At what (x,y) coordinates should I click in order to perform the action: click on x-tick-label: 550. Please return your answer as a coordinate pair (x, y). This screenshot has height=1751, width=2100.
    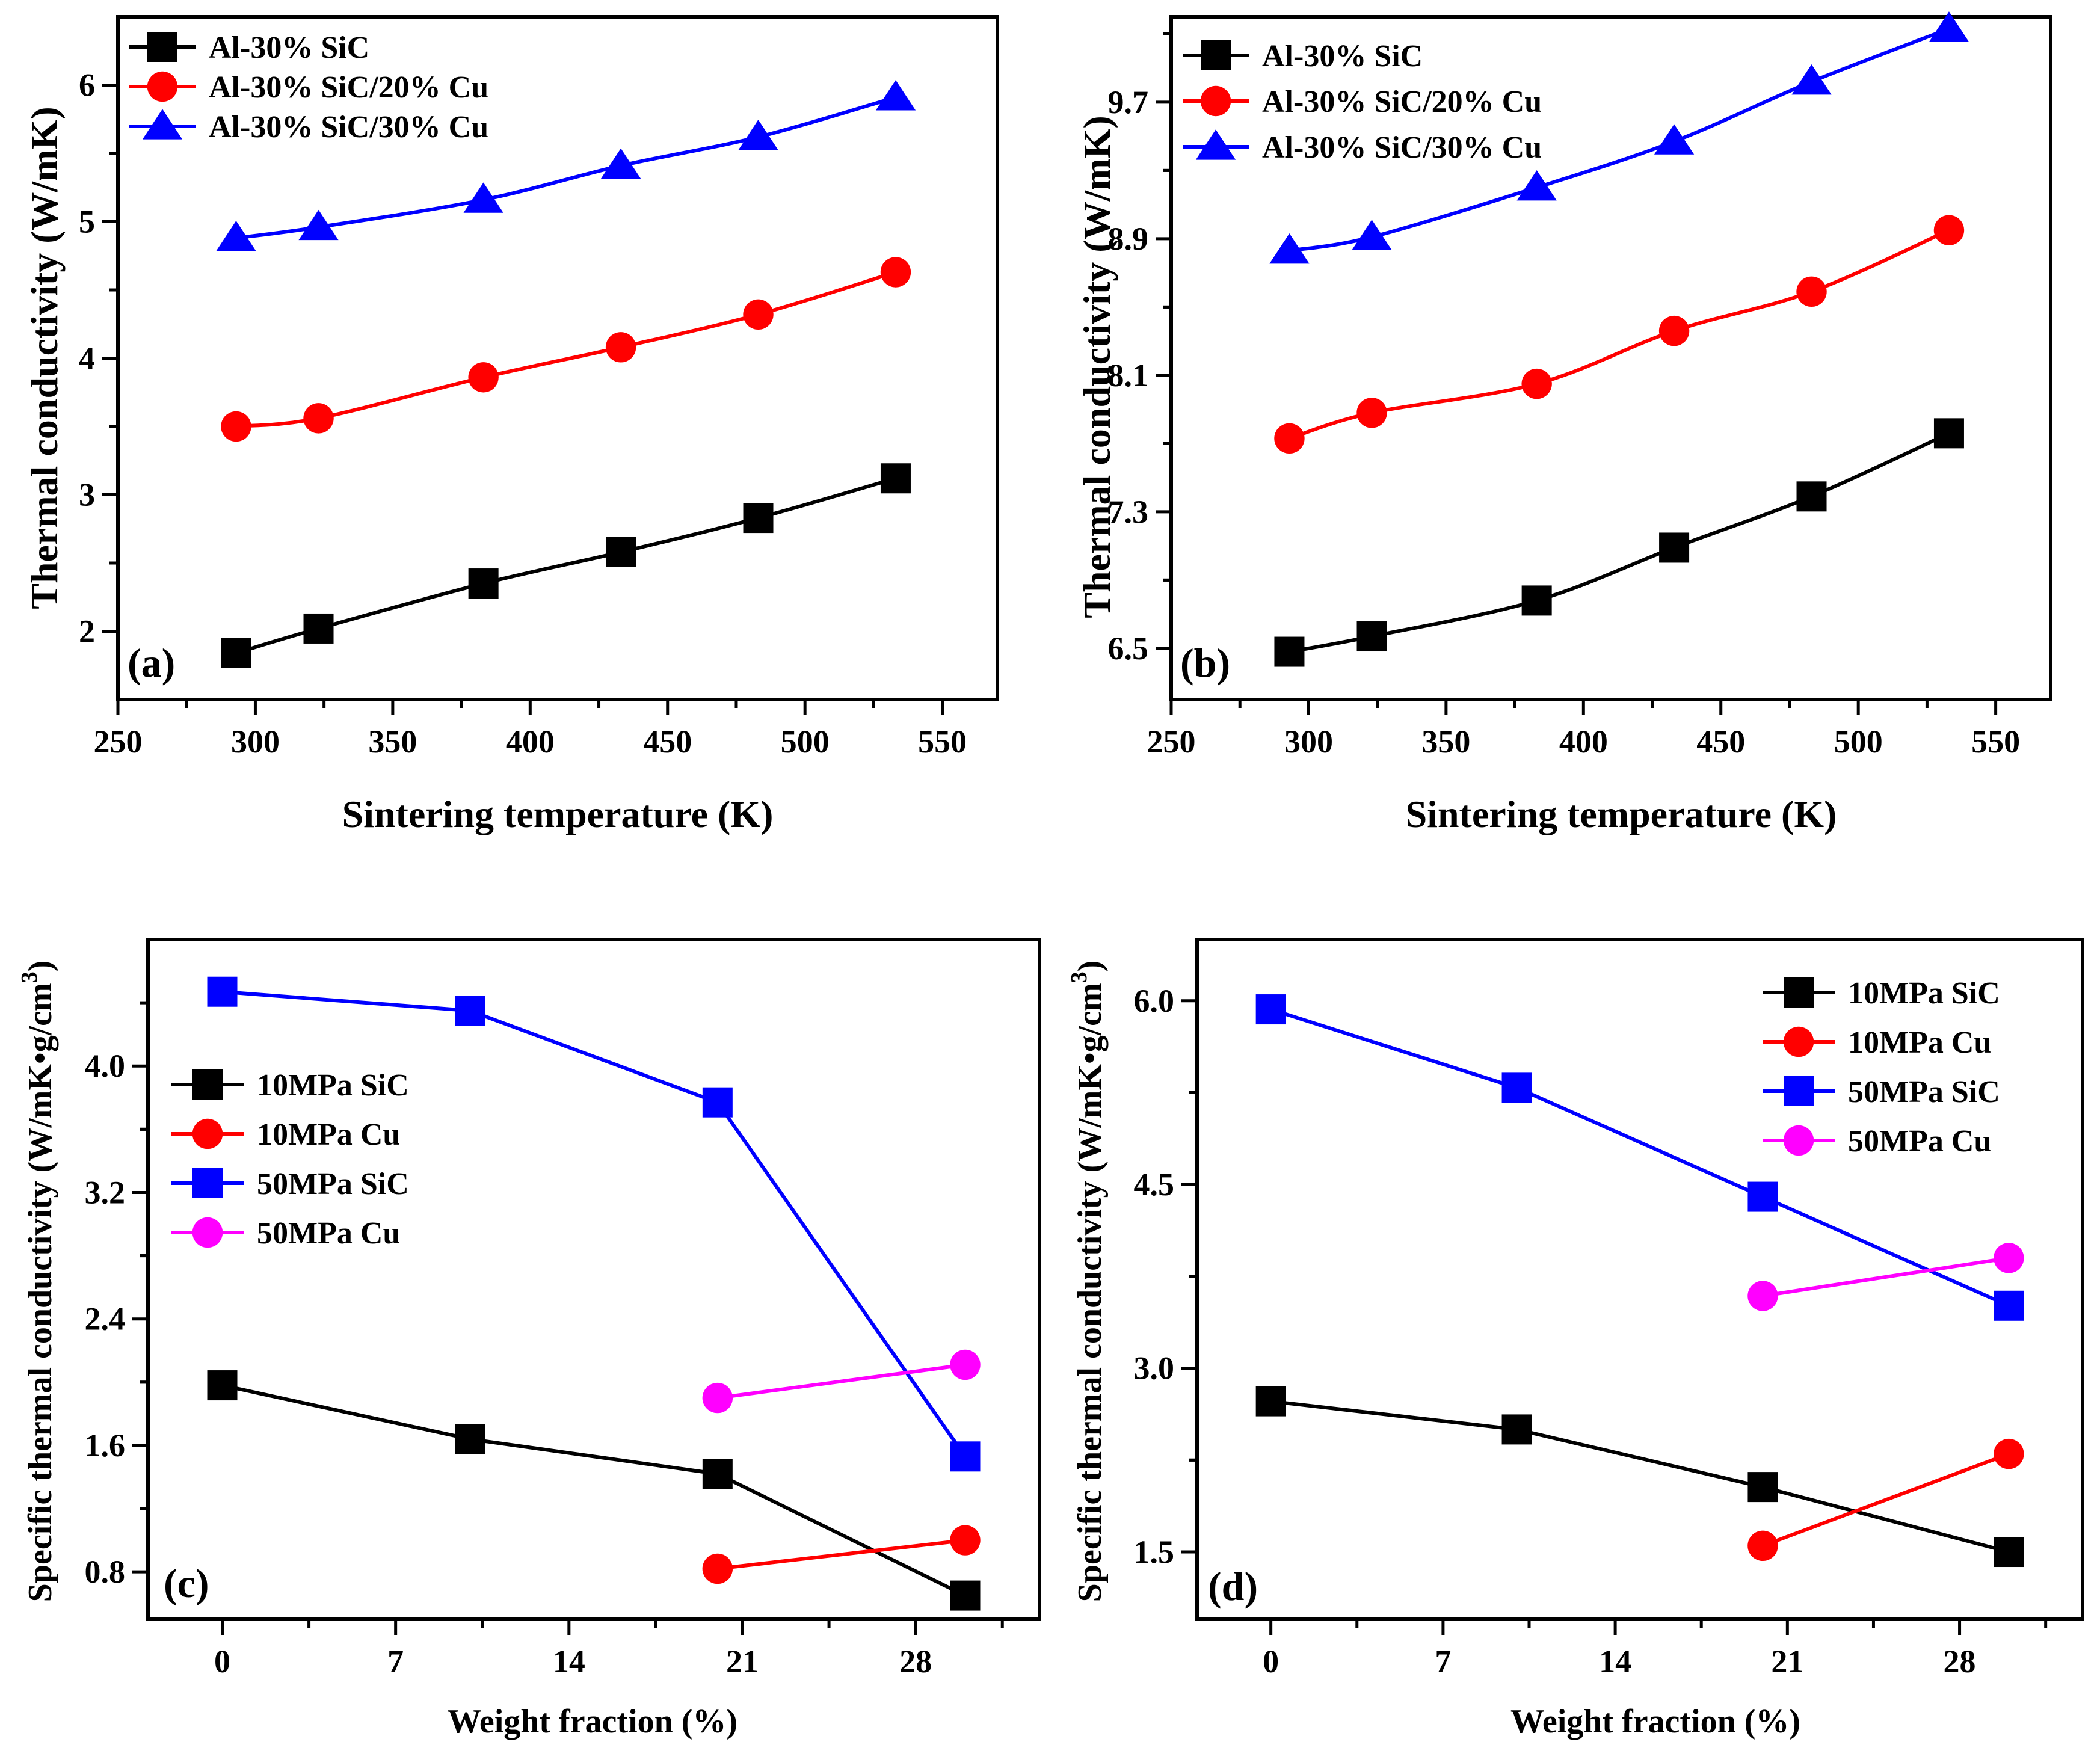
    Looking at the image, I should click on (942, 742).